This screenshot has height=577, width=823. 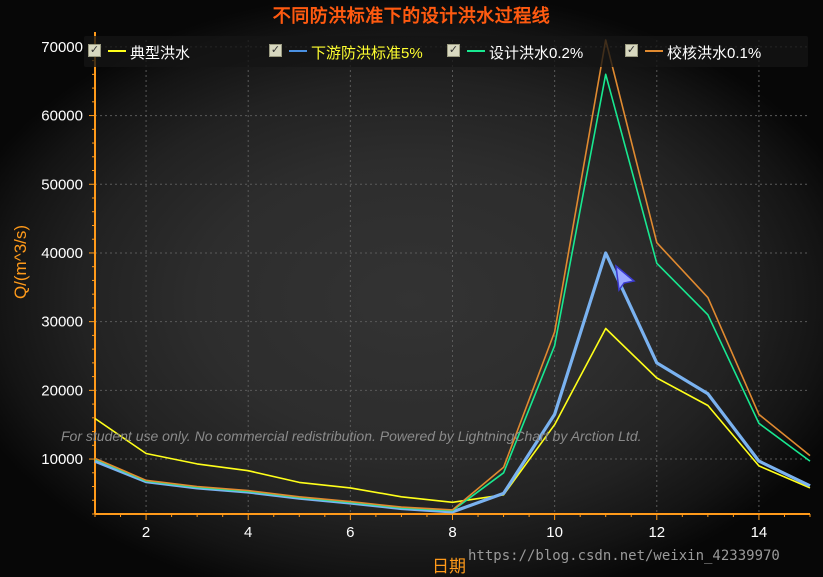 What do you see at coordinates (449, 566) in the screenshot?
I see `x-axis-title: 日期` at bounding box center [449, 566].